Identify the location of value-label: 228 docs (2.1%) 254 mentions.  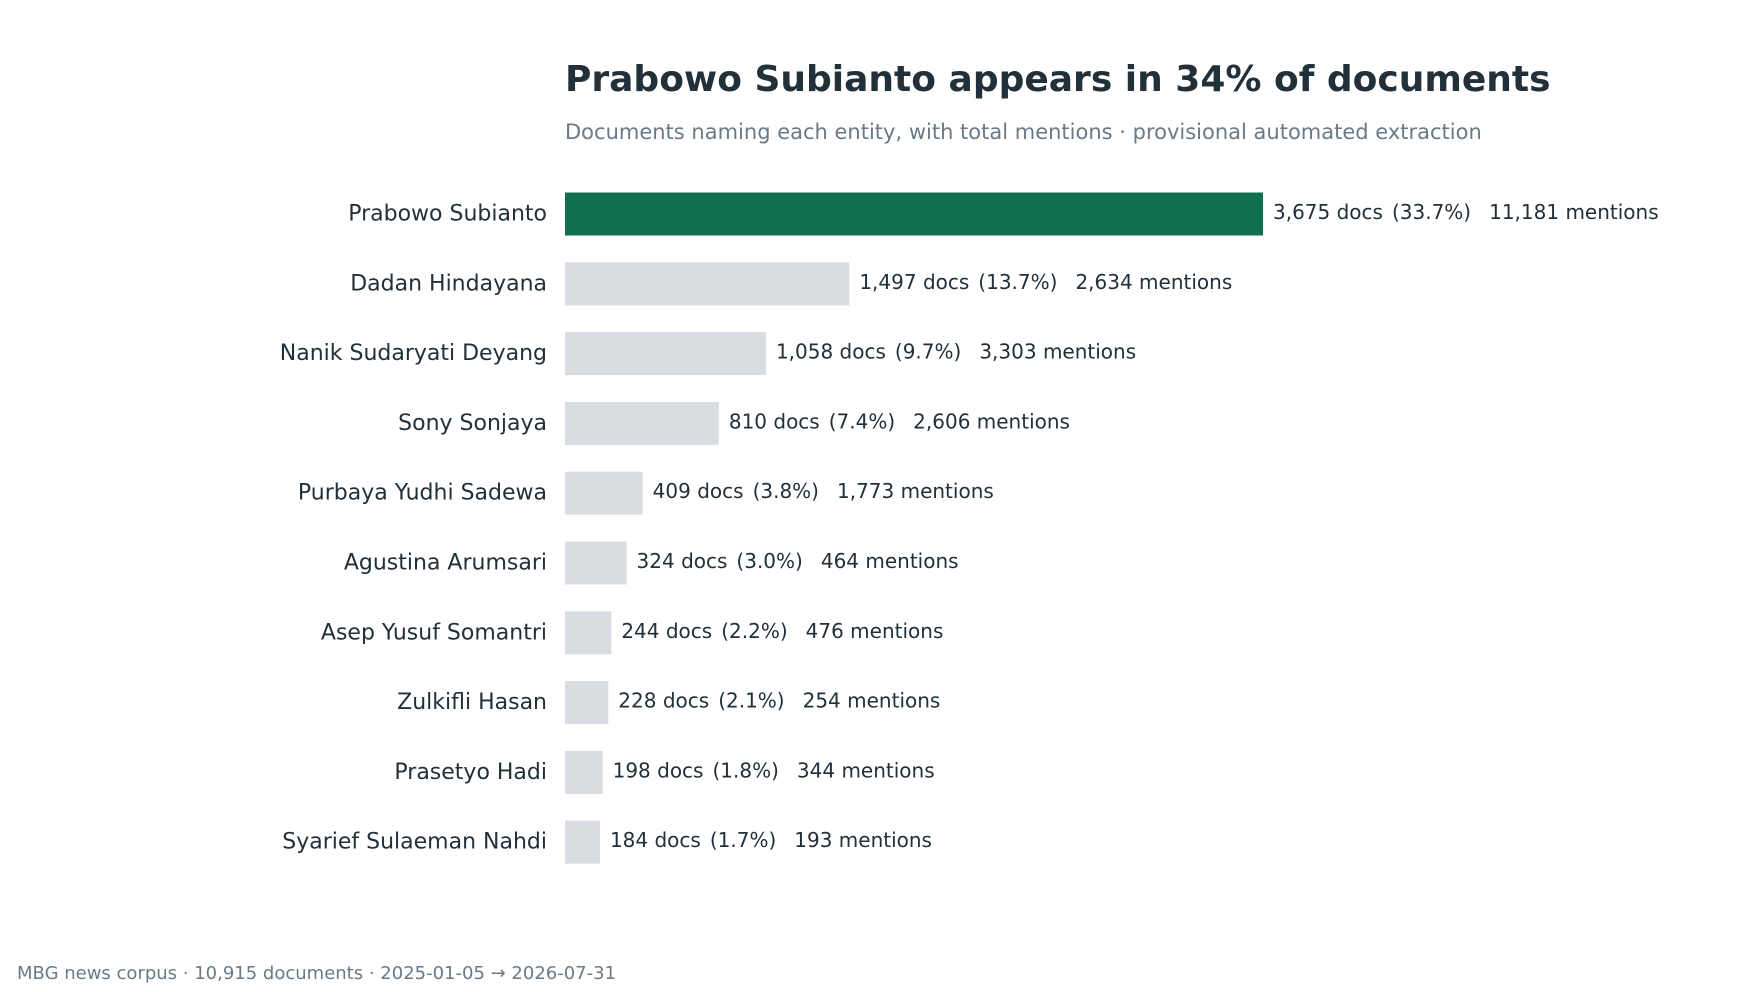
(779, 701).